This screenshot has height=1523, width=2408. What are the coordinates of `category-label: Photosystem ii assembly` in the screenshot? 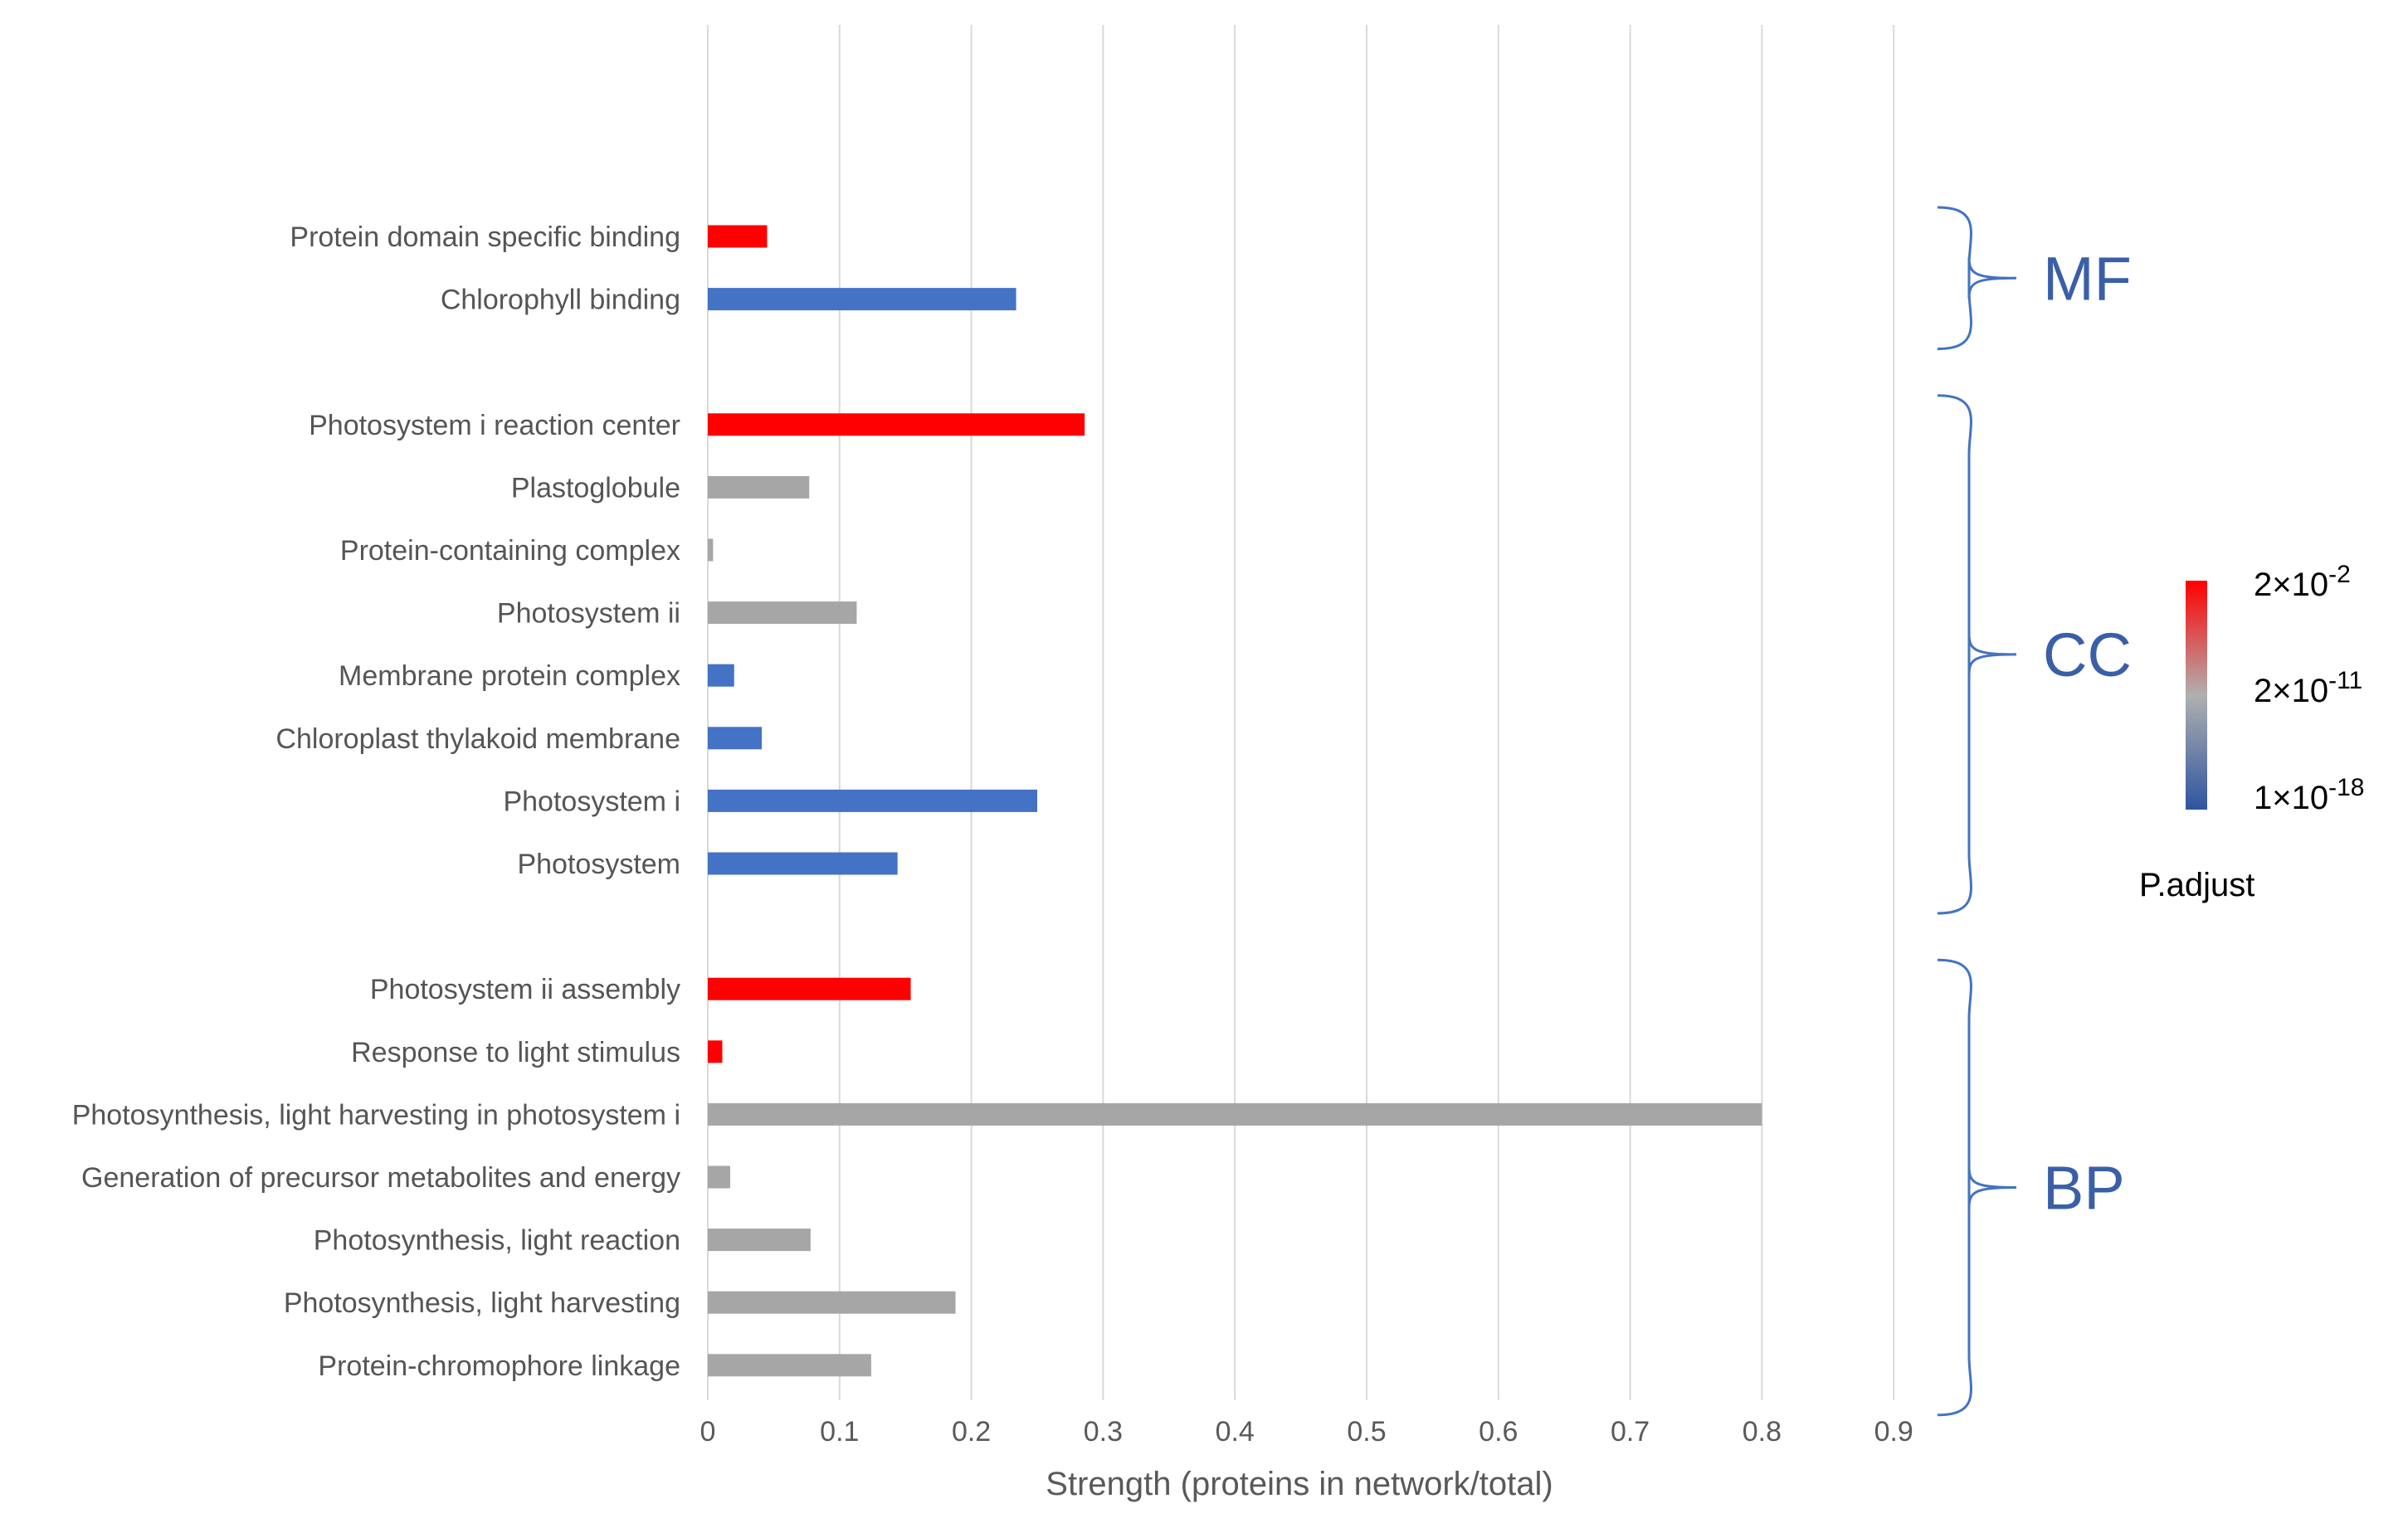 It's located at (525, 990).